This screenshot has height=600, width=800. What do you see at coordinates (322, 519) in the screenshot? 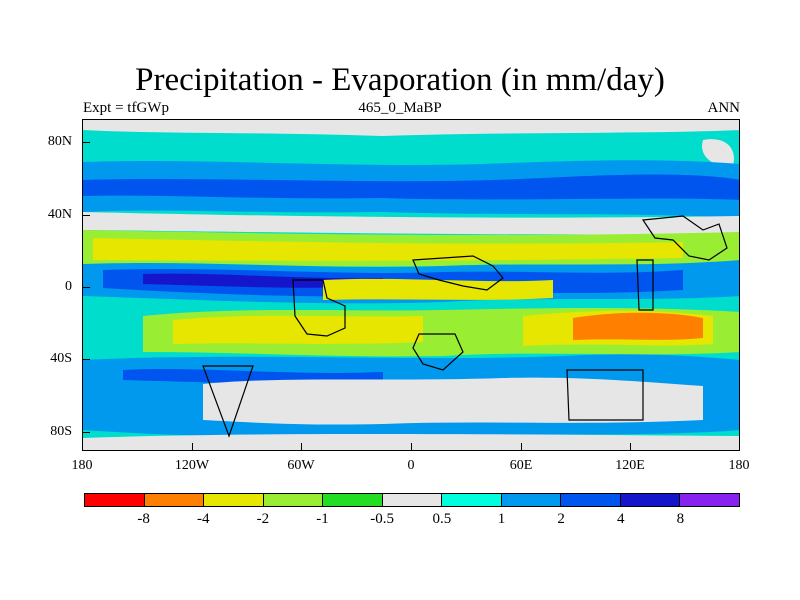
I see `legend-label: -1` at bounding box center [322, 519].